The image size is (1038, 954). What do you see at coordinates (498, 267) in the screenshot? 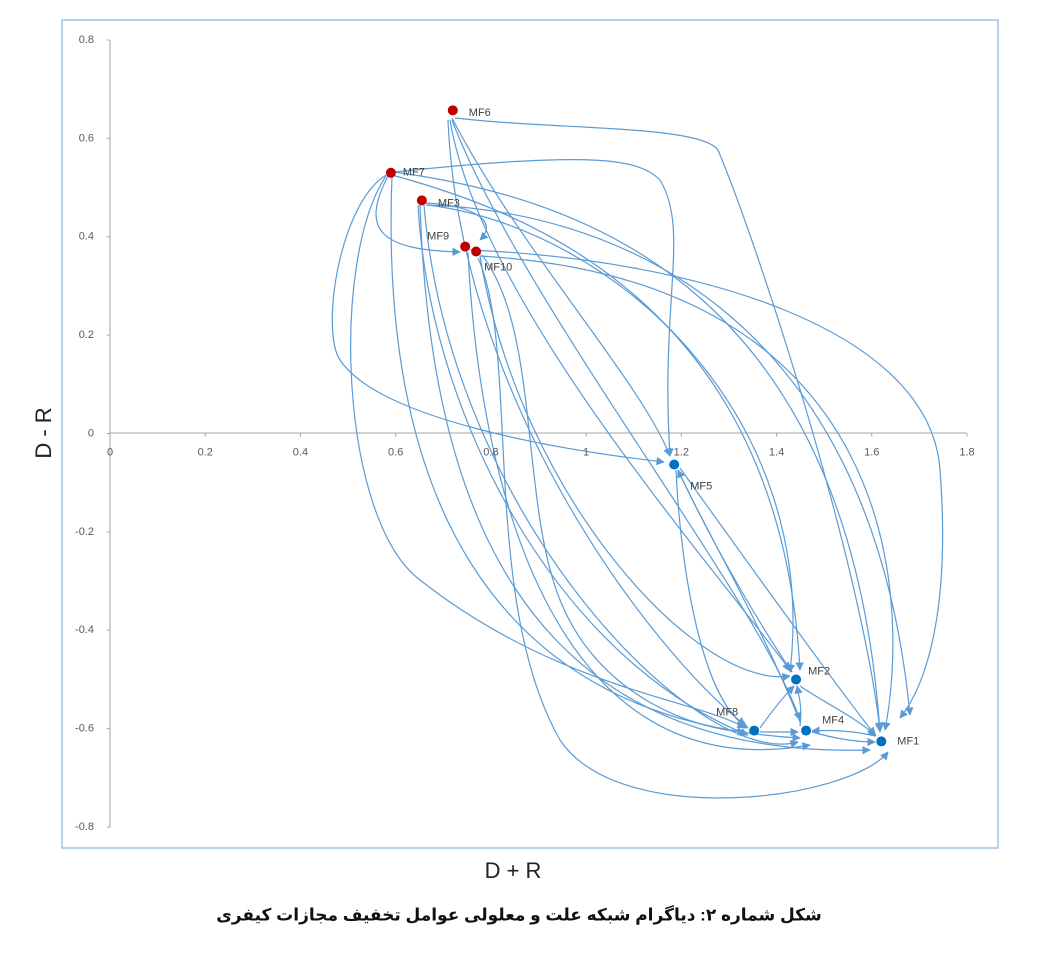
I see `node-label: MF10` at bounding box center [498, 267].